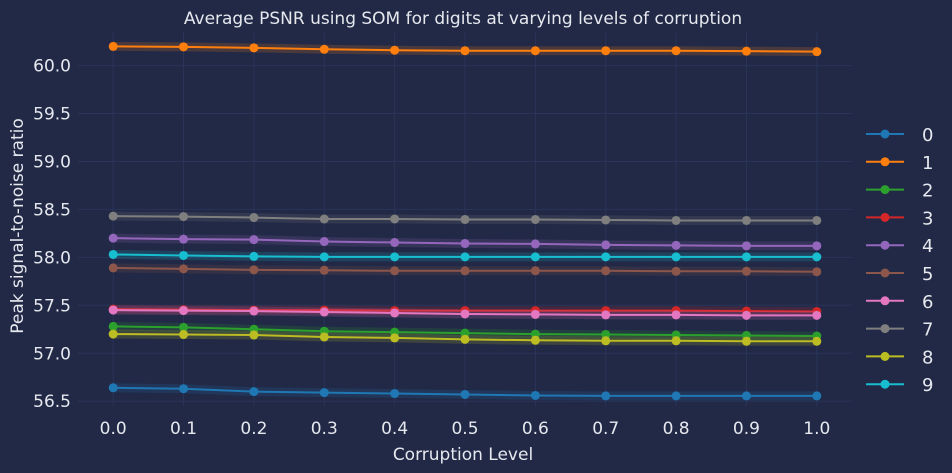 The image size is (952, 473). I want to click on legend-item-9: 9, so click(899, 385).